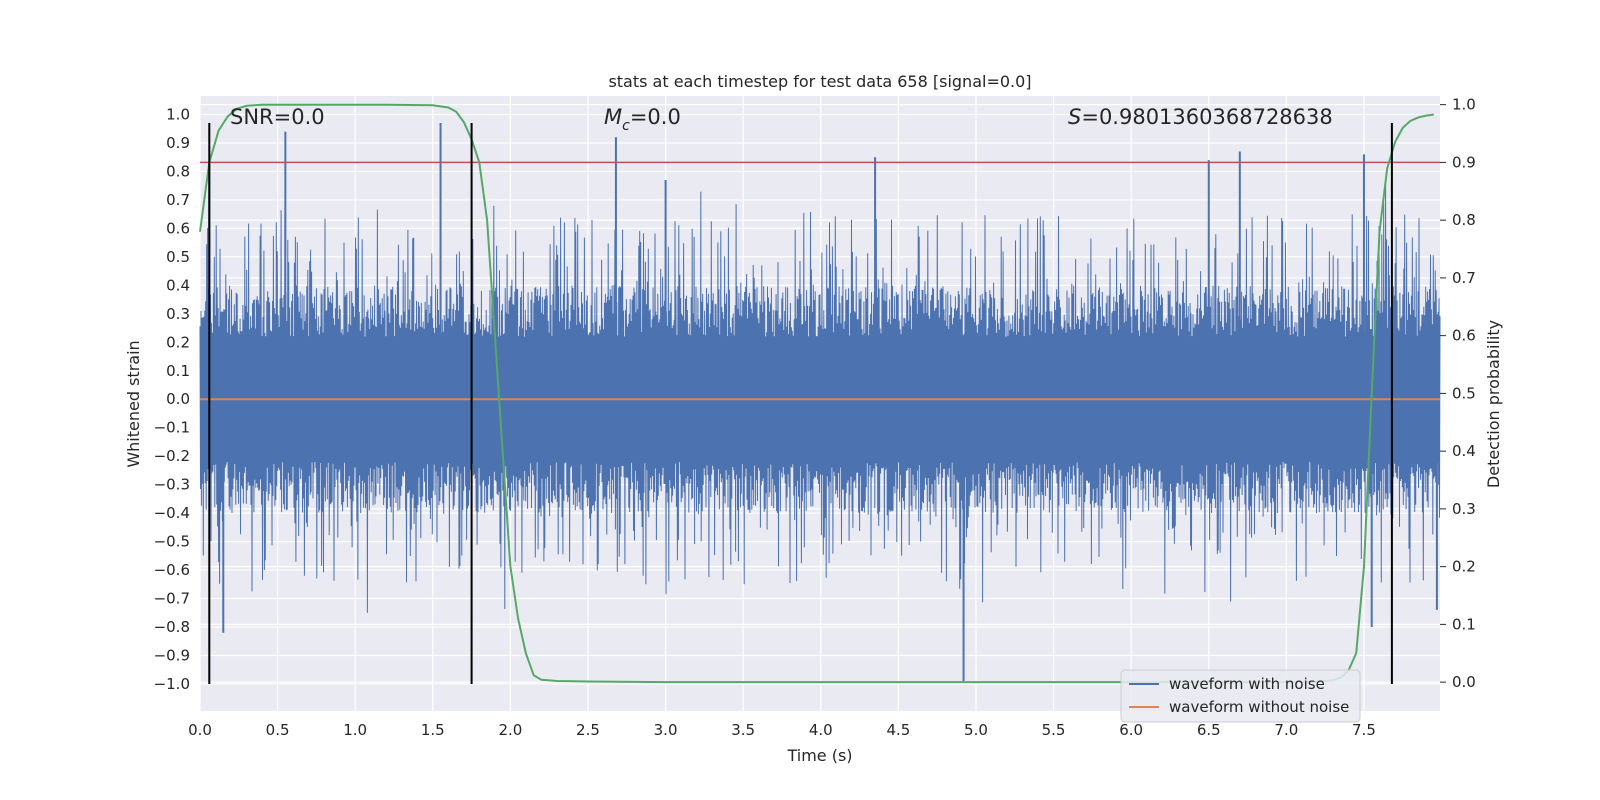  What do you see at coordinates (976, 730) in the screenshot?
I see `x-tick-label: 5.0` at bounding box center [976, 730].